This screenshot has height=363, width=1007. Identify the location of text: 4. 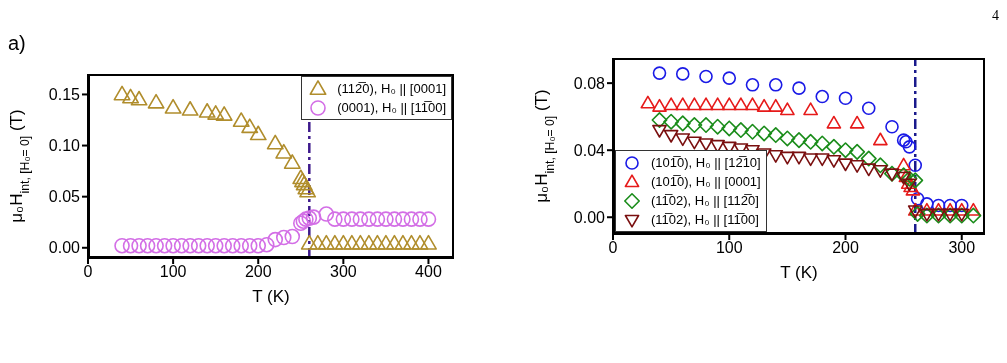
(995, 16).